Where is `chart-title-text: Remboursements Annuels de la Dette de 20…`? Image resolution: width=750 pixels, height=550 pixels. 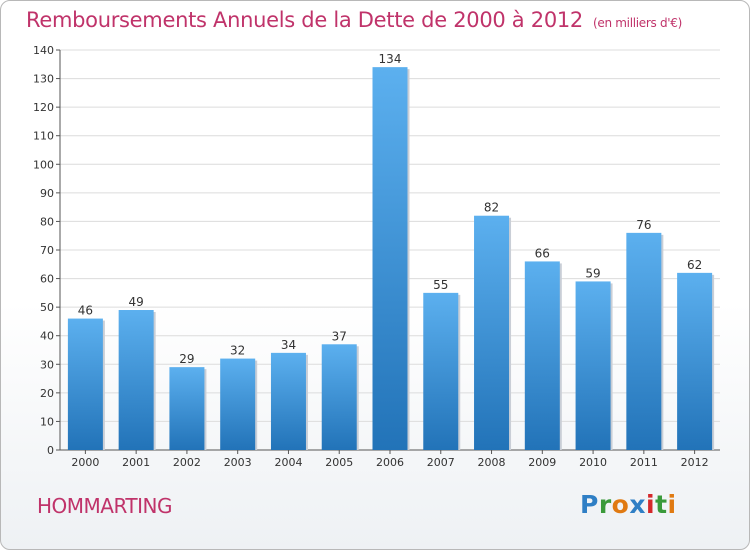 chart-title-text: Remboursements Annuels de la Dette de 20… is located at coordinates (304, 20).